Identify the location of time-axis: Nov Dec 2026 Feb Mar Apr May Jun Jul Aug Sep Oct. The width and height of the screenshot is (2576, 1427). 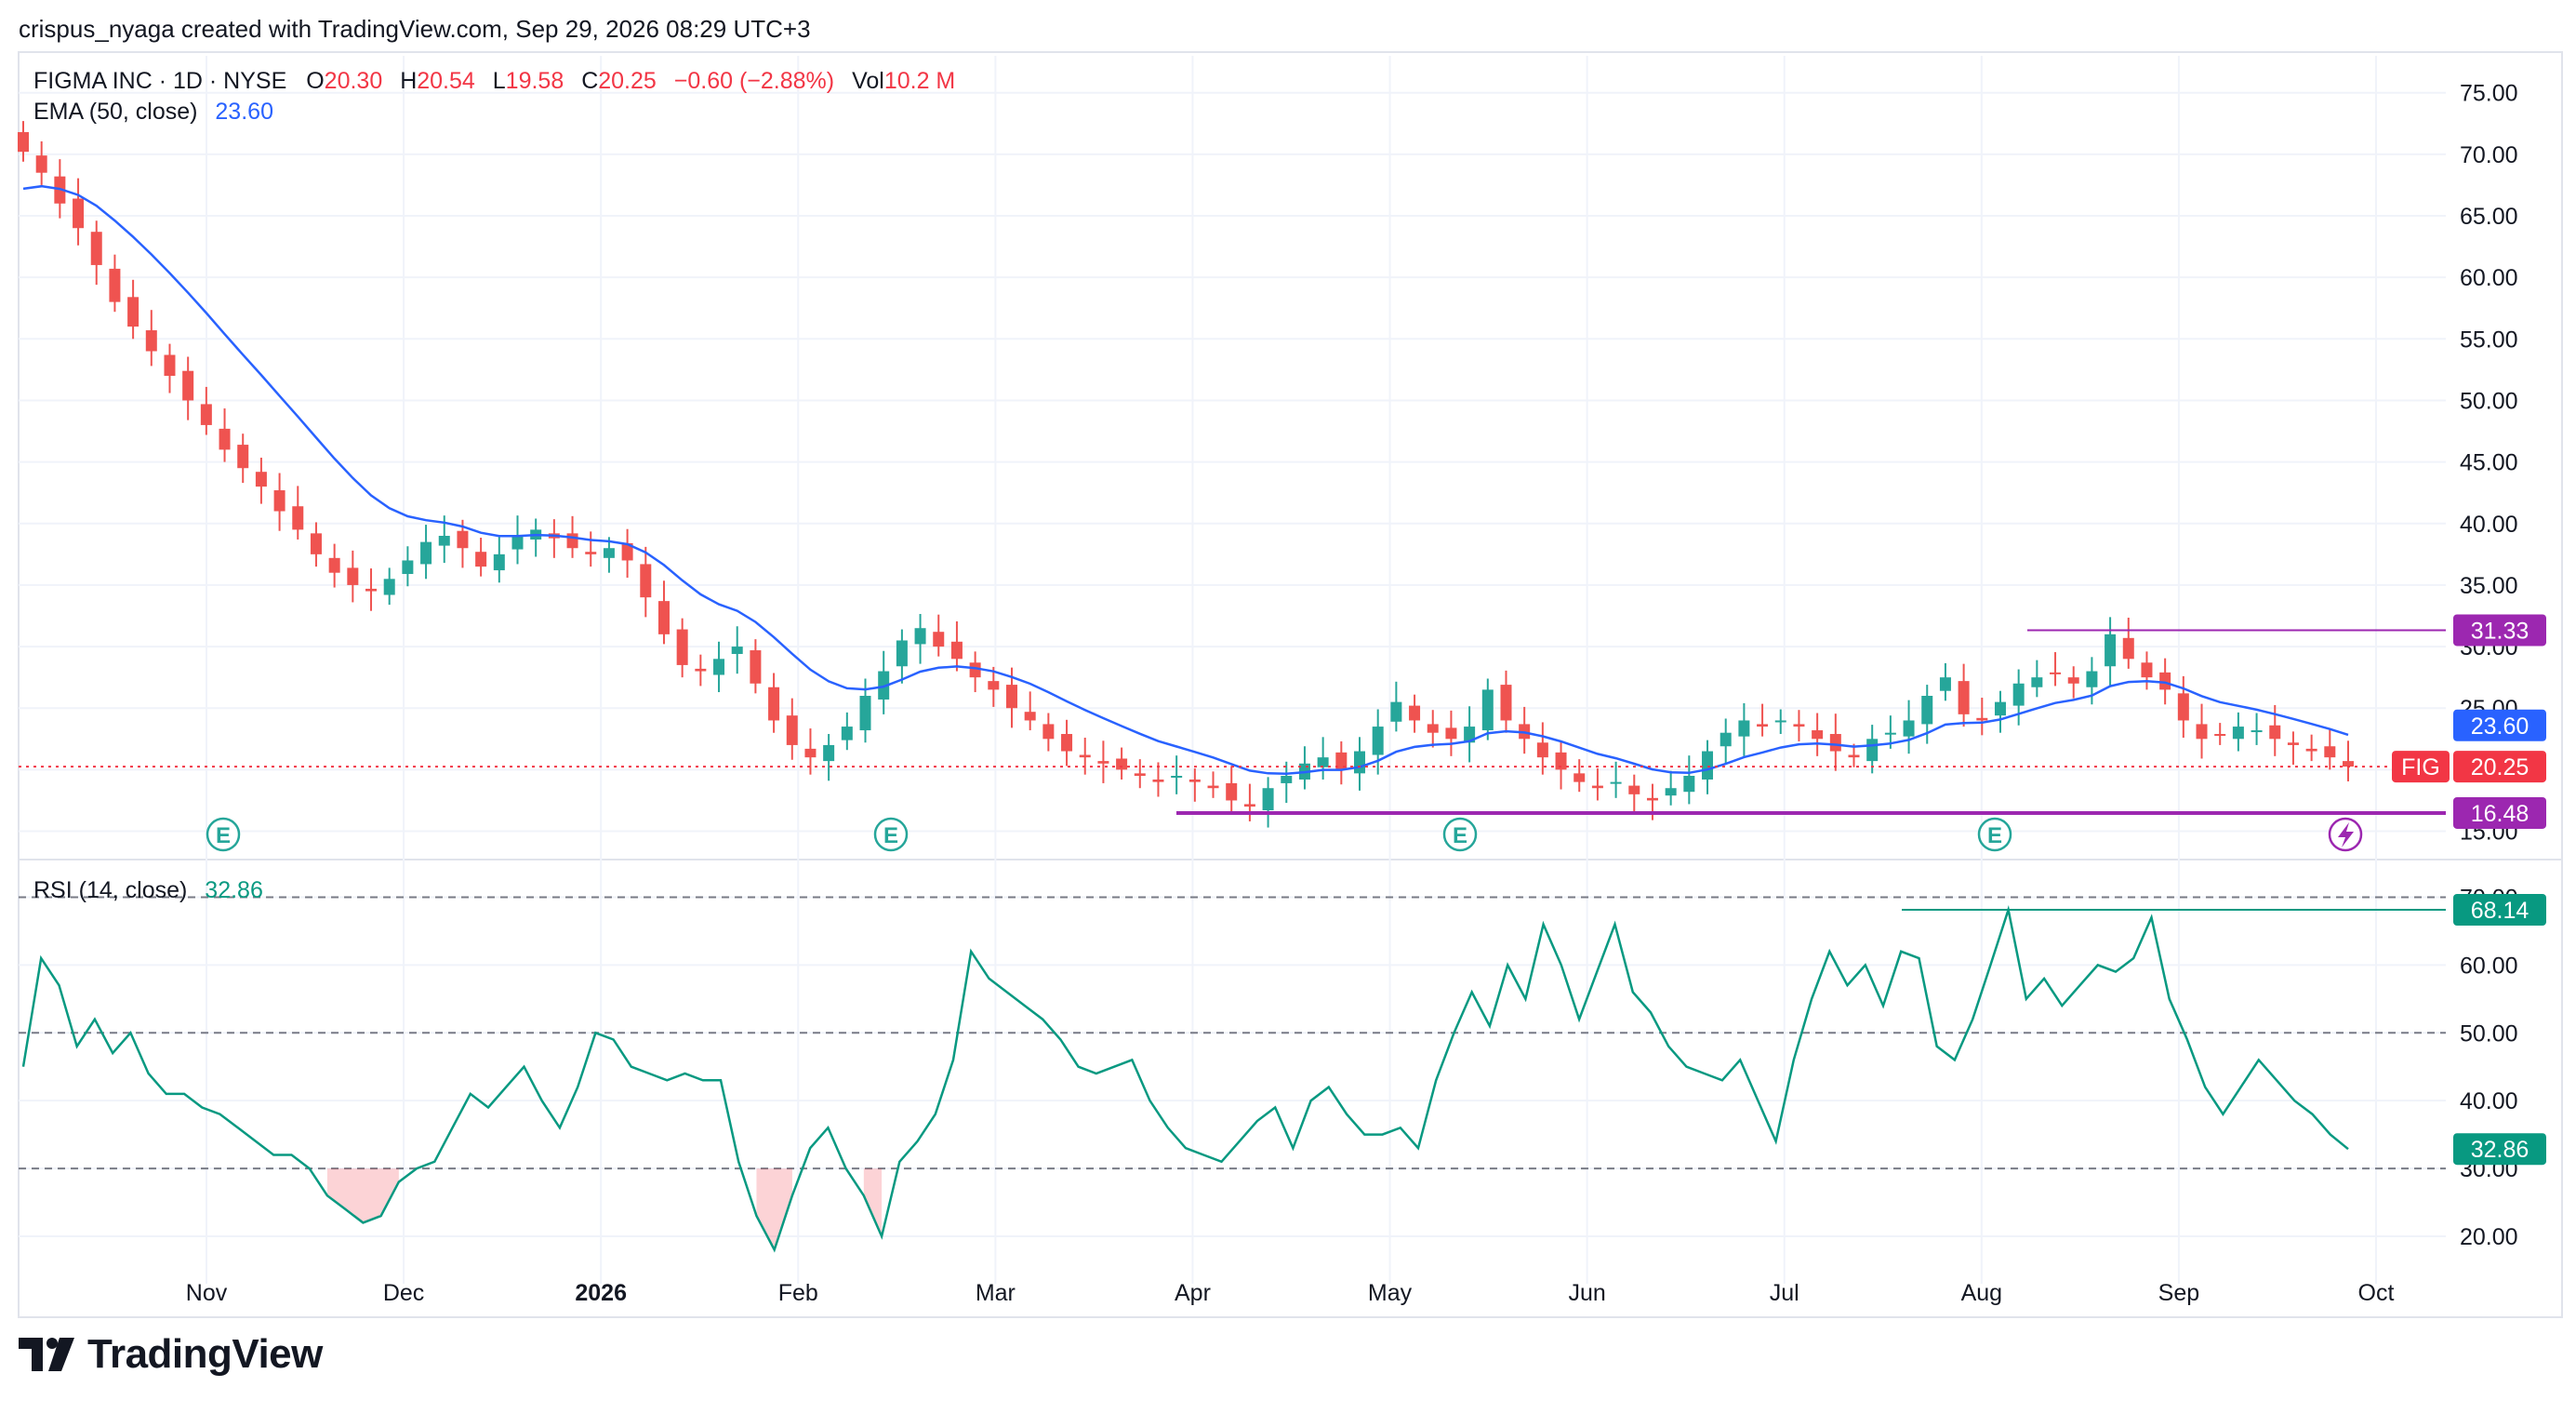
(1290, 1293).